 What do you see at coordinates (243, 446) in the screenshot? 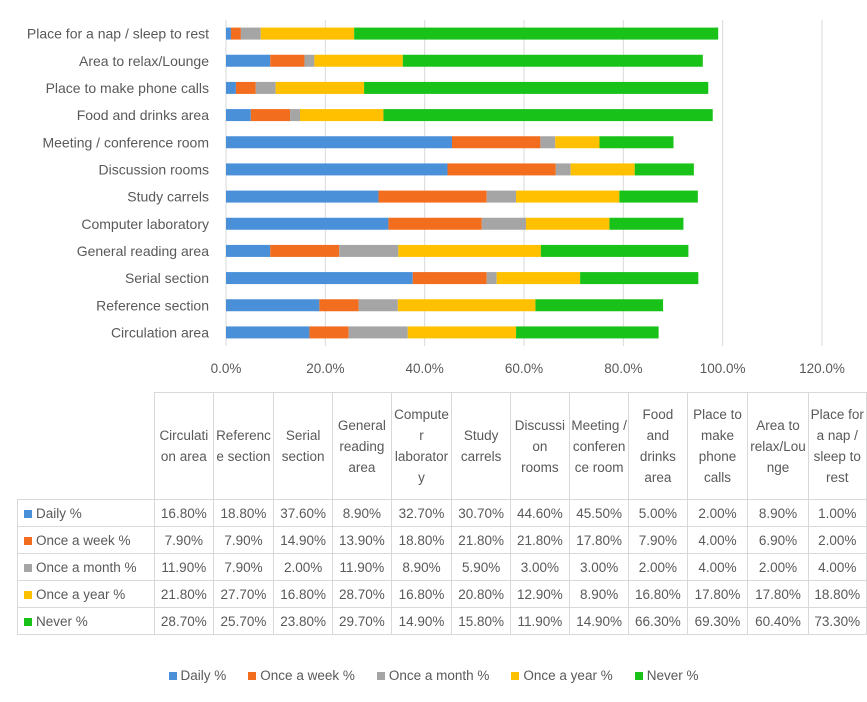
I see `table-column-header: Reference section` at bounding box center [243, 446].